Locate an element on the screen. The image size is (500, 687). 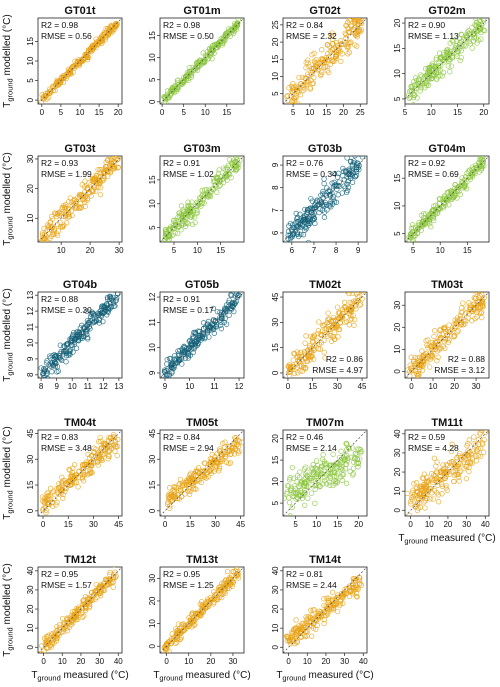
y-tick-label: 30 is located at coordinates (275, 321).